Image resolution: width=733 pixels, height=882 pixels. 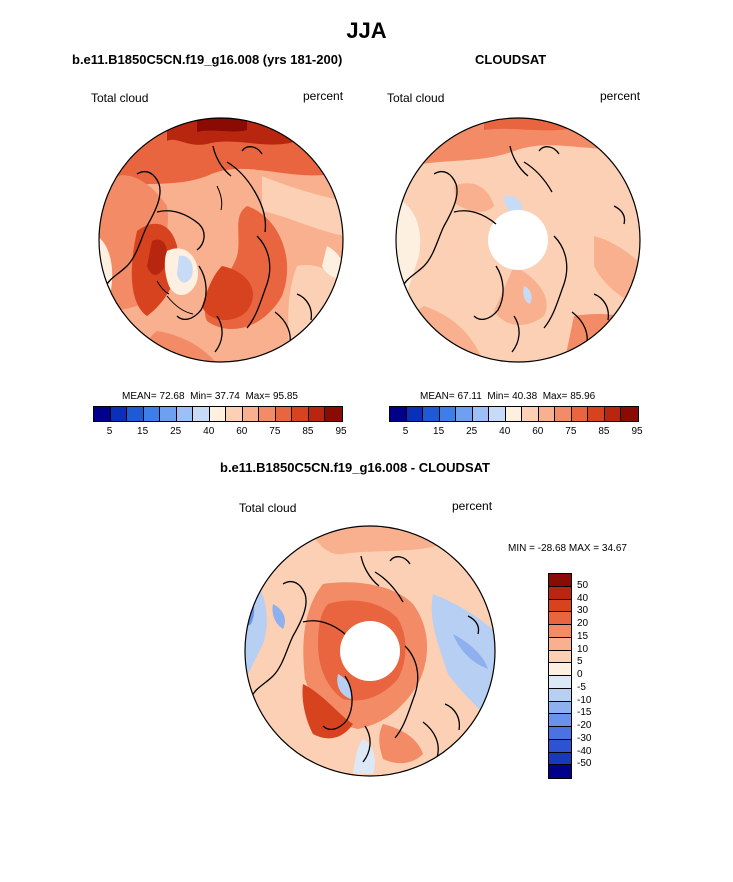 What do you see at coordinates (620, 96) in the screenshot?
I see `right-units-label: percent` at bounding box center [620, 96].